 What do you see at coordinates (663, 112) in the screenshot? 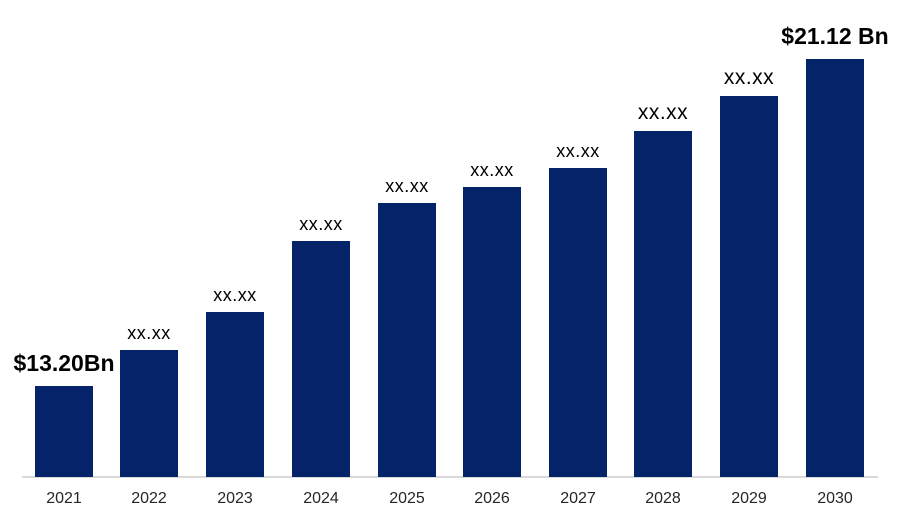
I see `bar-value-label-2028: xx.xx` at bounding box center [663, 112].